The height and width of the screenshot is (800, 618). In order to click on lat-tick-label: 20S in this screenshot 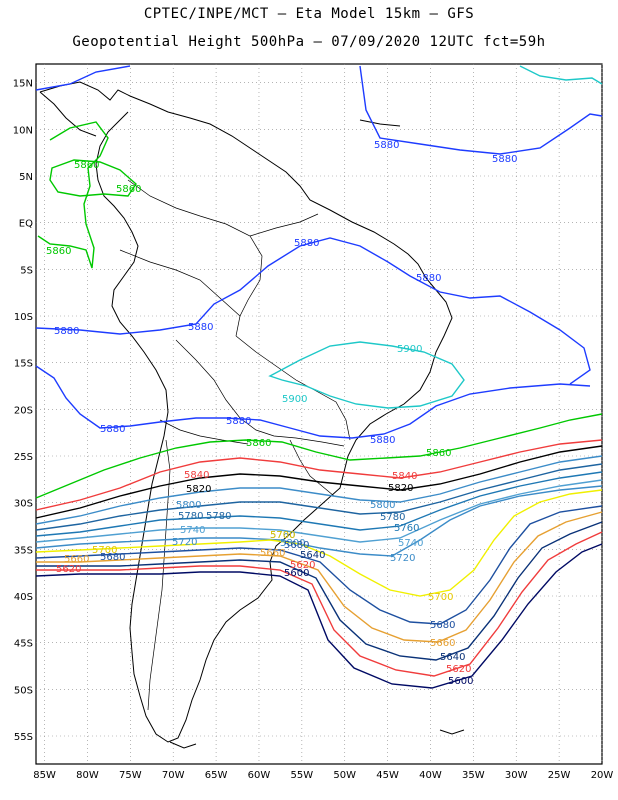, I will do `click(23, 410)`.